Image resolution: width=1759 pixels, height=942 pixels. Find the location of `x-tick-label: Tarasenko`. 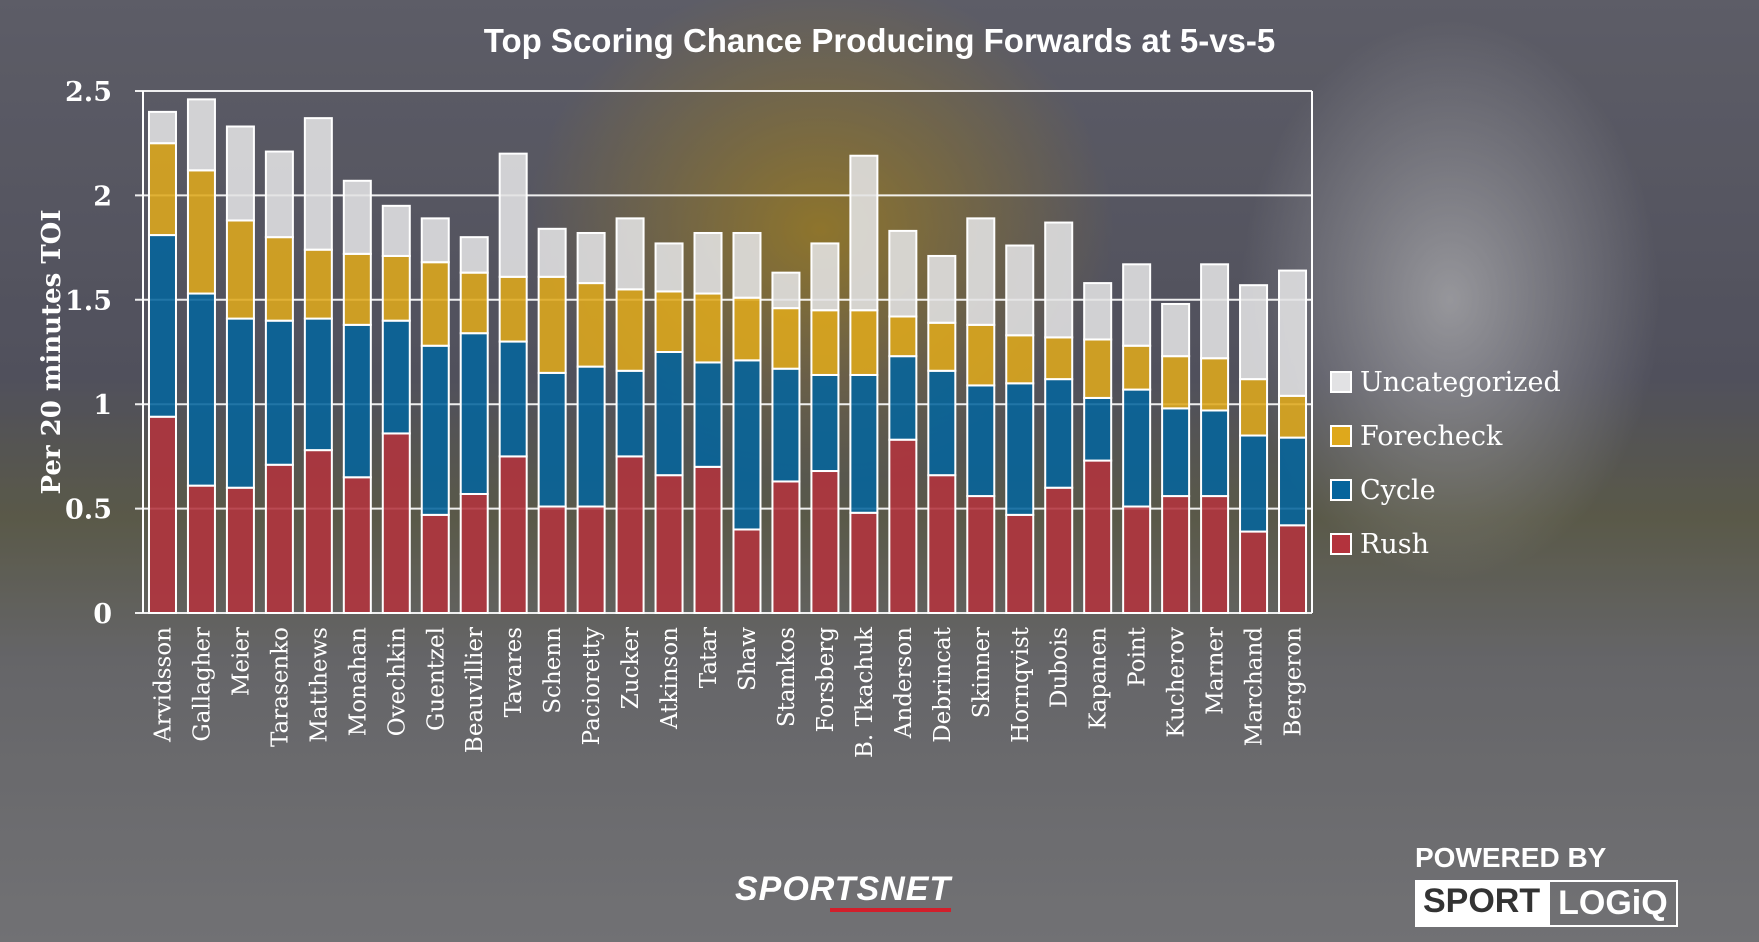

x-tick-label: Tarasenko is located at coordinates (280, 687).